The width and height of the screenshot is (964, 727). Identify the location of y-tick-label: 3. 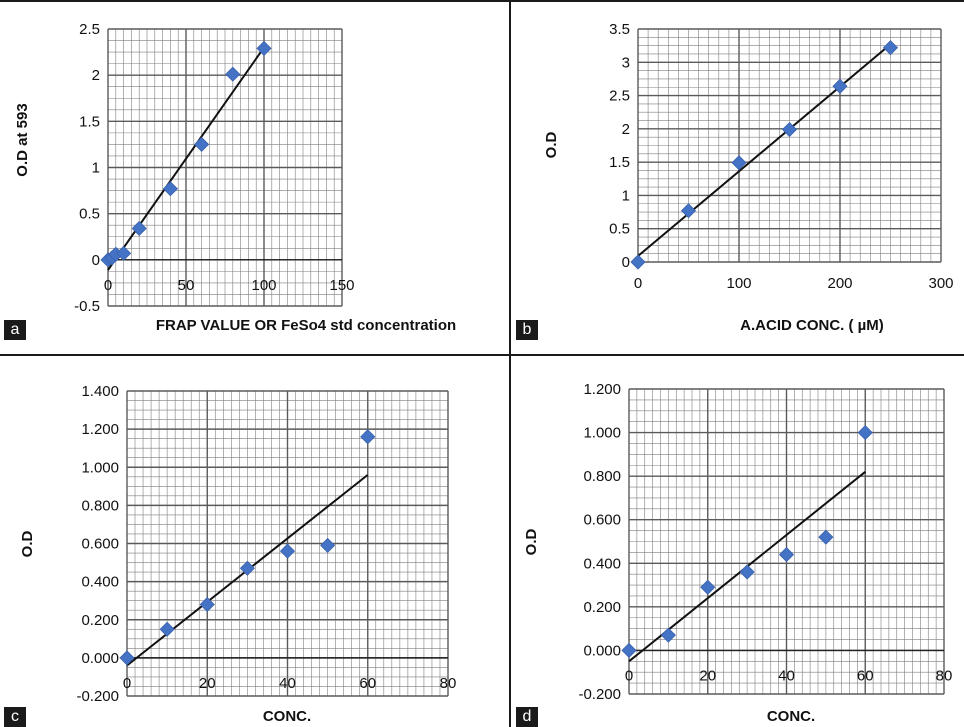
(626, 62).